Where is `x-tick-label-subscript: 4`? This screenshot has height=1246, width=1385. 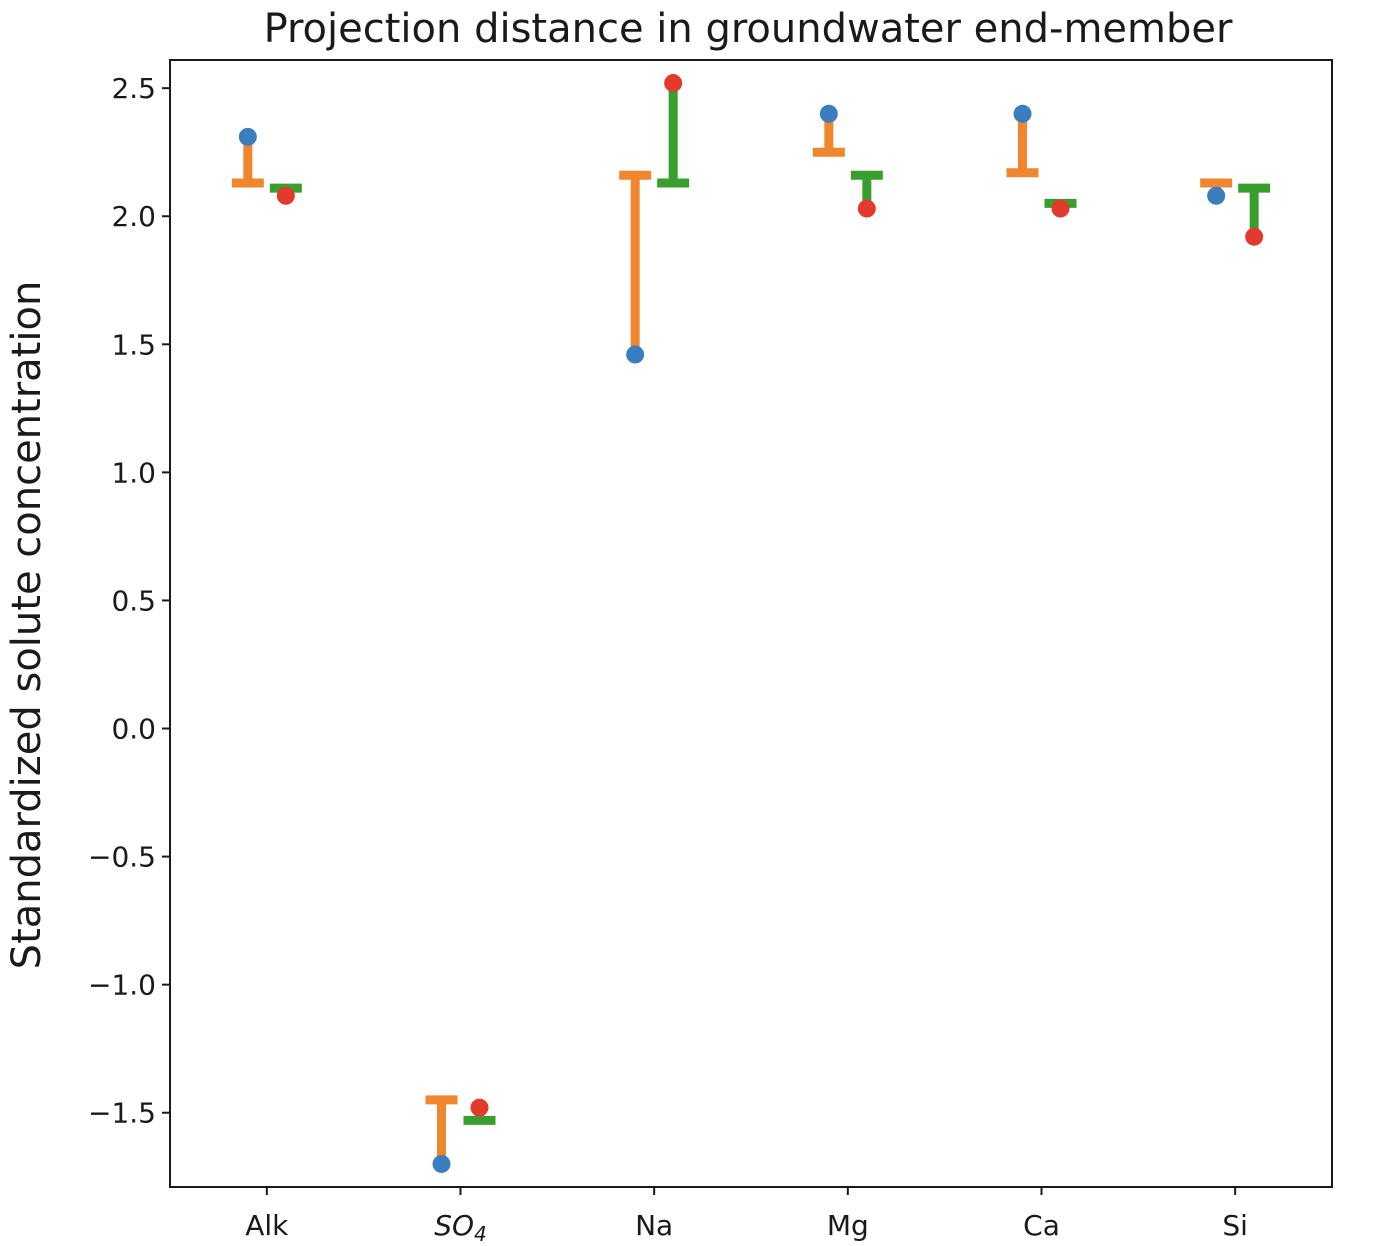 x-tick-label-subscript: 4 is located at coordinates (480, 1234).